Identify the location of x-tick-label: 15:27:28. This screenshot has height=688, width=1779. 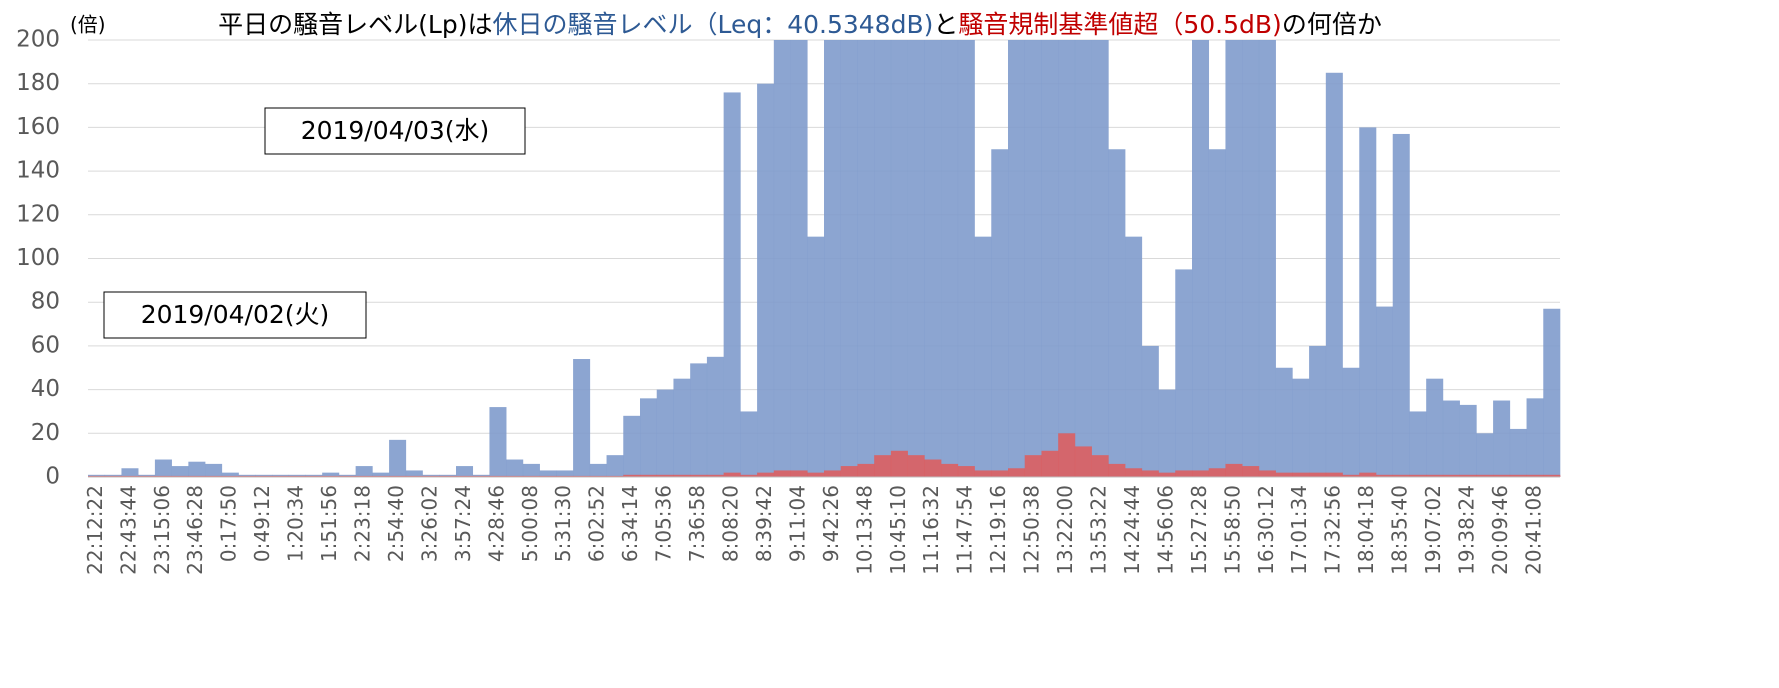
(1199, 530).